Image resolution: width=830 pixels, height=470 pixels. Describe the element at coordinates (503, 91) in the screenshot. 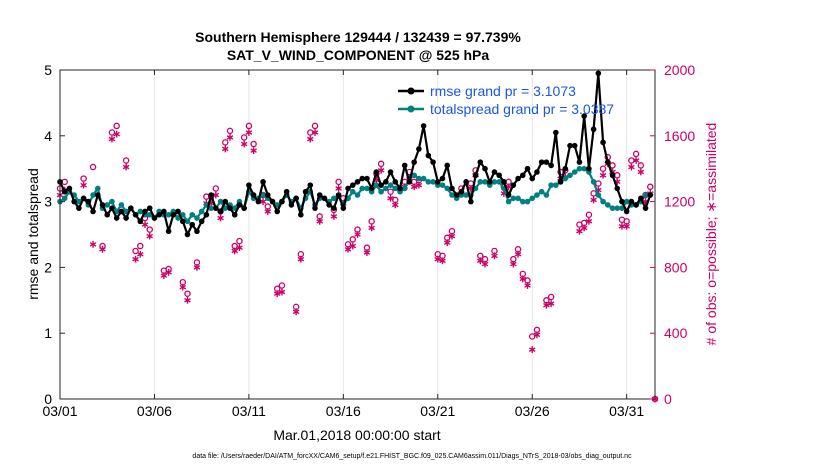

I see `legend-text-rmse: rmse grand pr = 3.1073` at that location.